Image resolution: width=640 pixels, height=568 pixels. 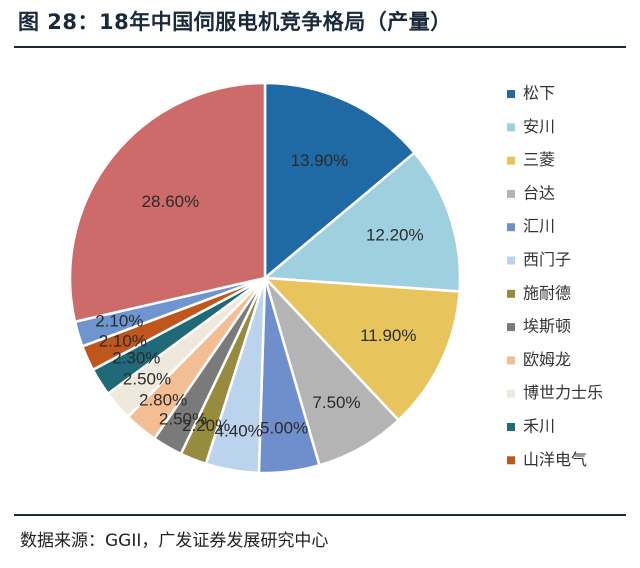 I want to click on slice-label-11: 2.10%, so click(x=123, y=341).